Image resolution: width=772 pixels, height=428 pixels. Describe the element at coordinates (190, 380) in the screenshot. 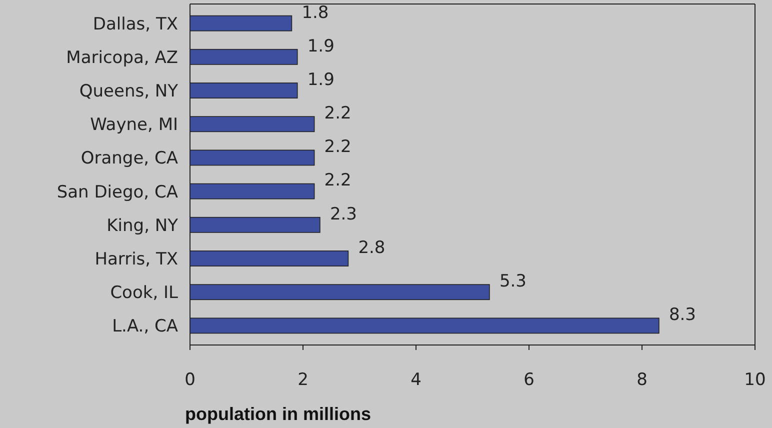

I see `x-tick-label: 0` at that location.